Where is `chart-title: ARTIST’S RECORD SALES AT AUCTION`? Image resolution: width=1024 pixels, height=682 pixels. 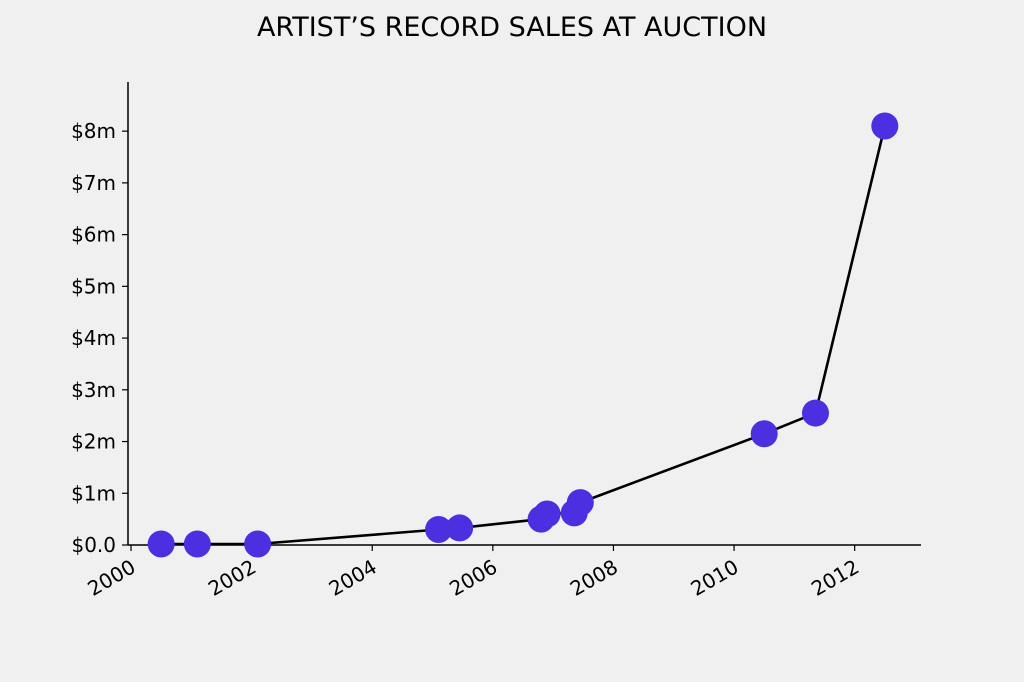
chart-title: ARTIST’S RECORD SALES AT AUCTION is located at coordinates (512, 27).